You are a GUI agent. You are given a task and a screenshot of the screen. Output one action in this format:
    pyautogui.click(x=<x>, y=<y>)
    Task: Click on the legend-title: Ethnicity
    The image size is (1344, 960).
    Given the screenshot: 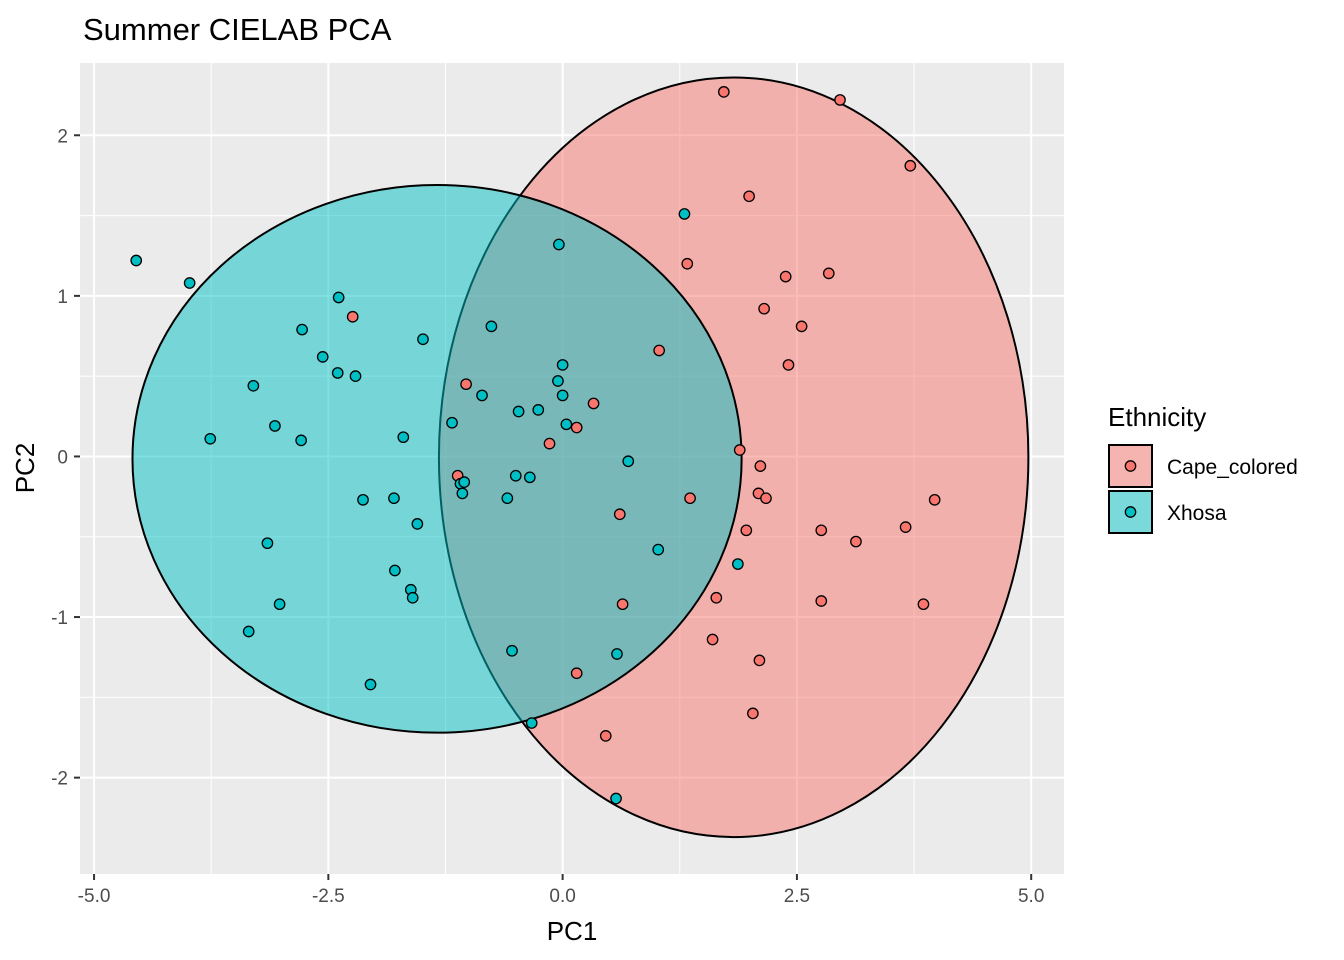 What is the action you would take?
    pyautogui.click(x=1157, y=417)
    